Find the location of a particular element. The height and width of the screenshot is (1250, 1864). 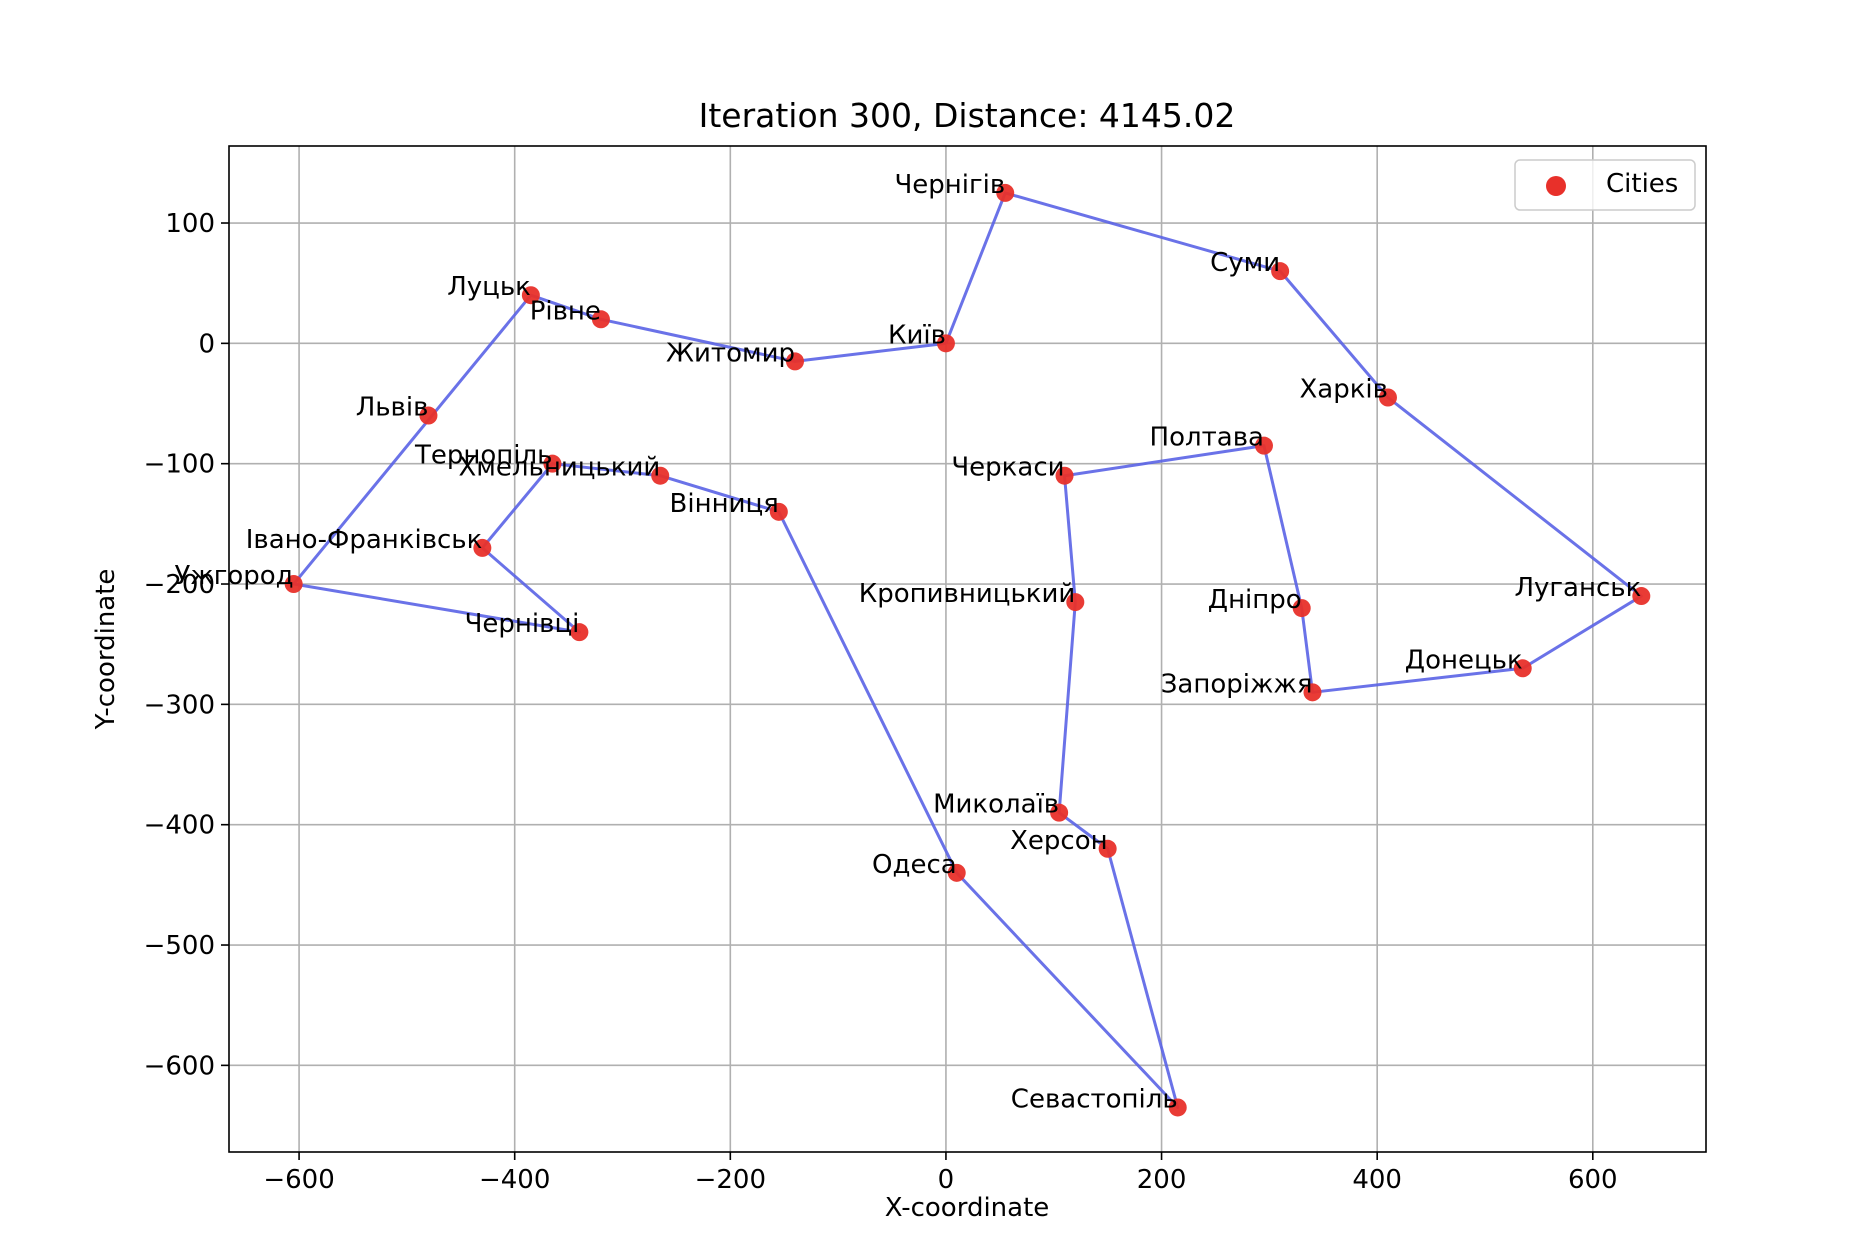

legend-box is located at coordinates (1605, 185).